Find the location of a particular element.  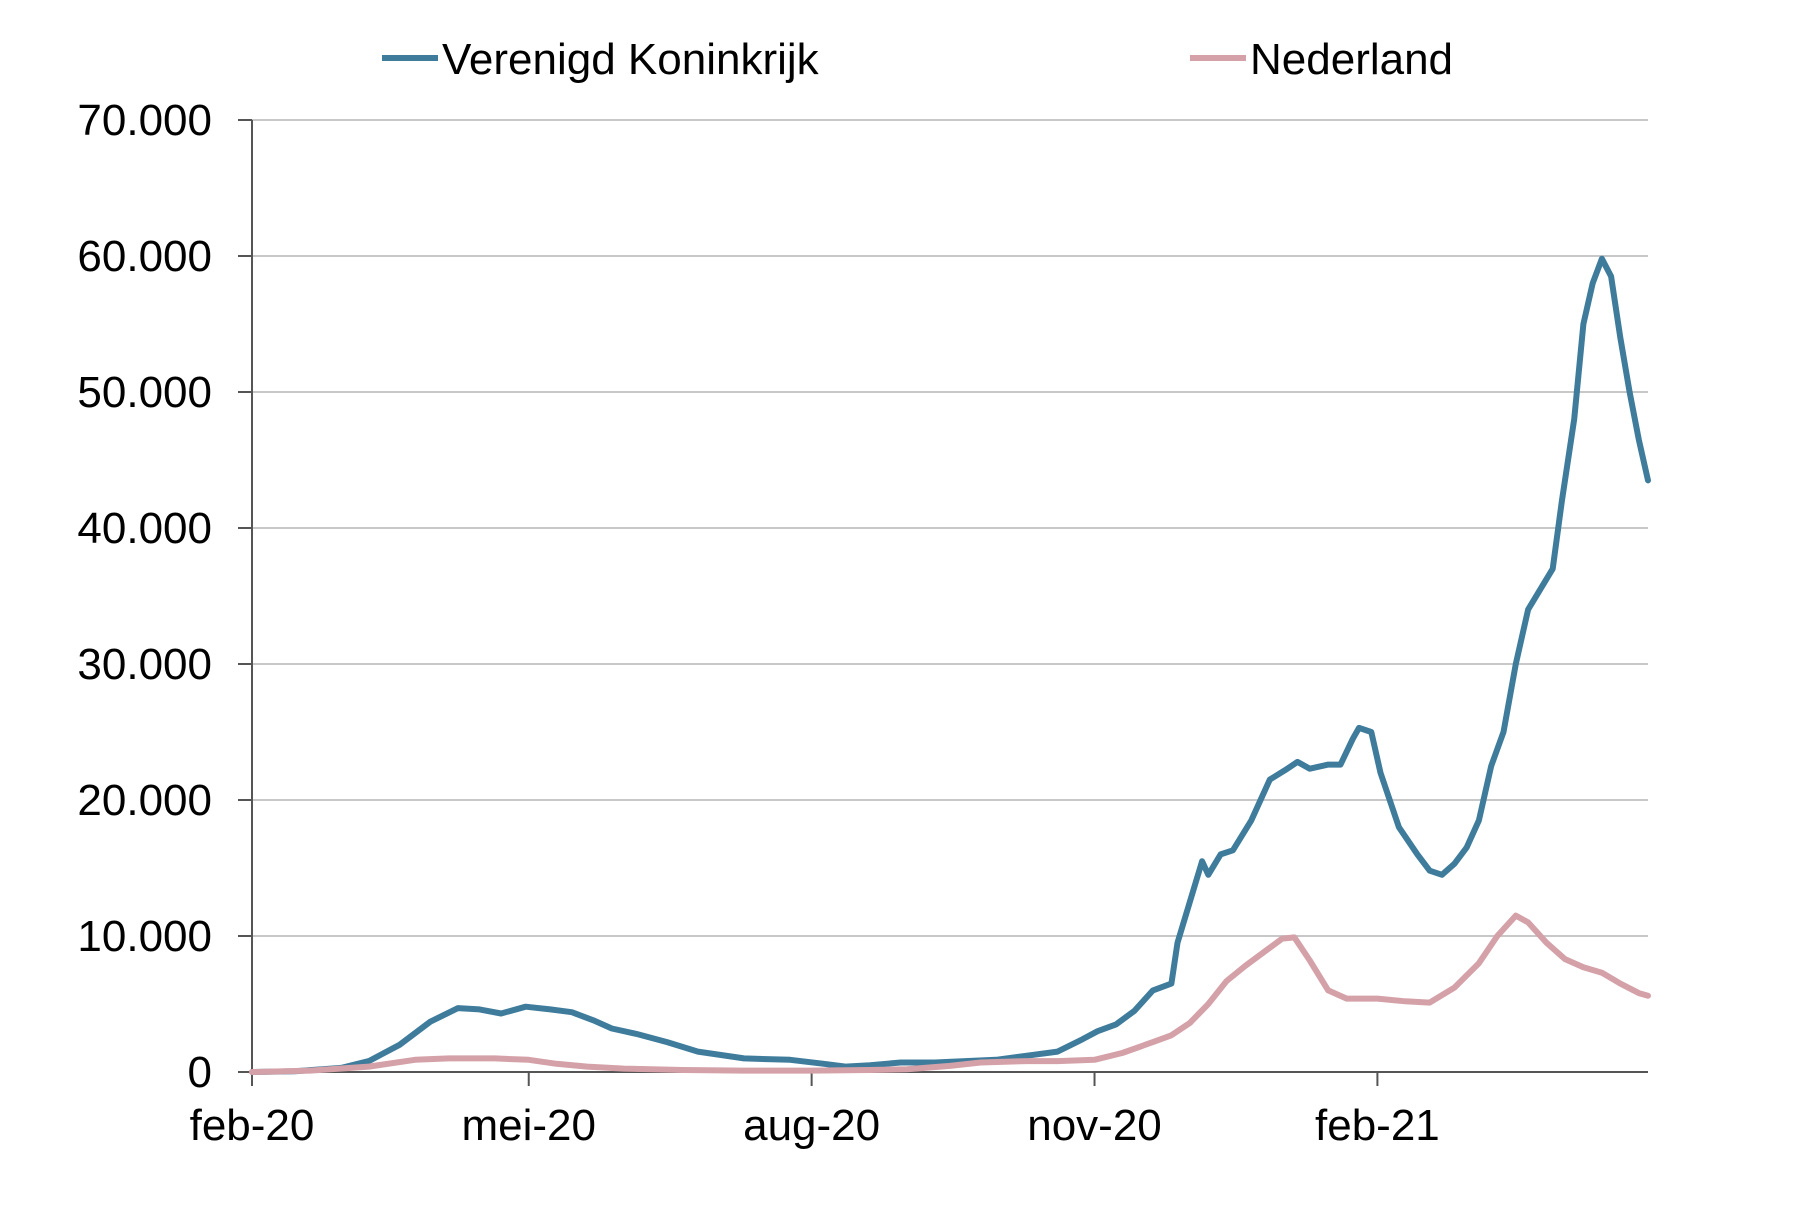

y-tick-label: 60.000 is located at coordinates (144, 256).